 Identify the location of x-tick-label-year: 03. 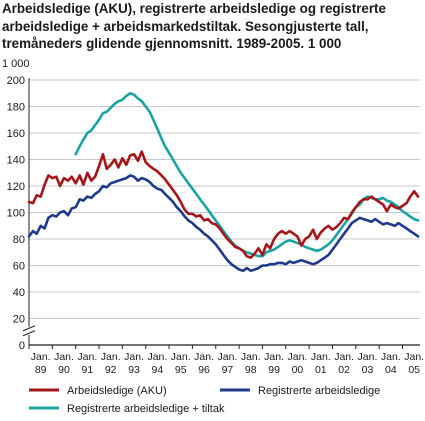
(368, 370).